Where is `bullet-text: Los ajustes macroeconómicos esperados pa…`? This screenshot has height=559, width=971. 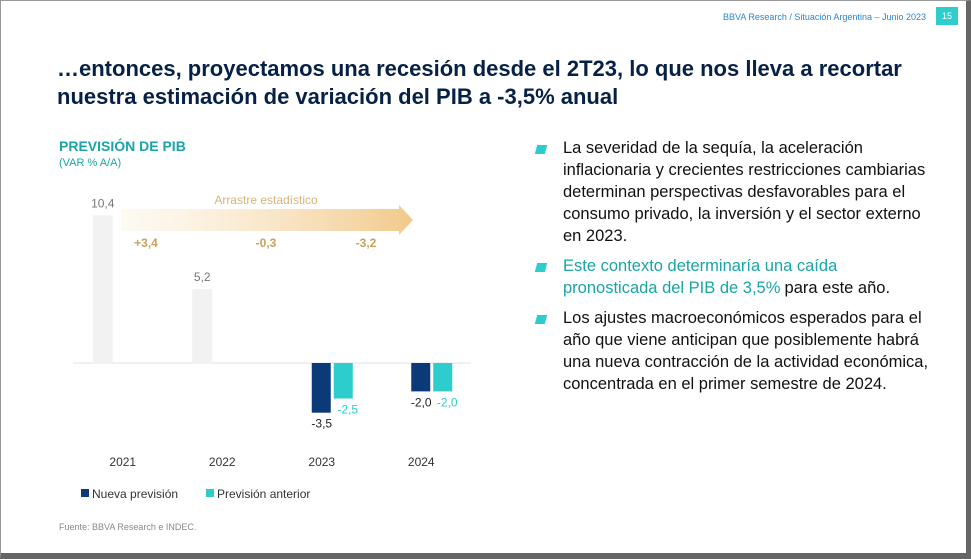
bullet-text: Los ajustes macroeconómicos esperados pa… is located at coordinates (746, 351).